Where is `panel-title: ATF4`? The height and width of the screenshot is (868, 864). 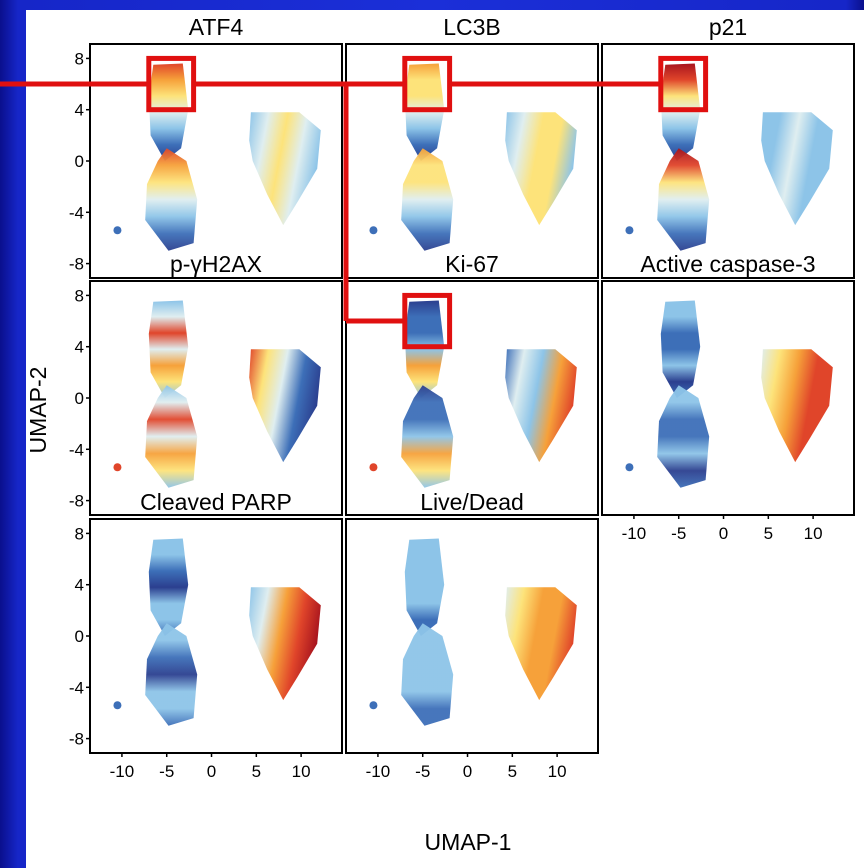 panel-title: ATF4 is located at coordinates (216, 27).